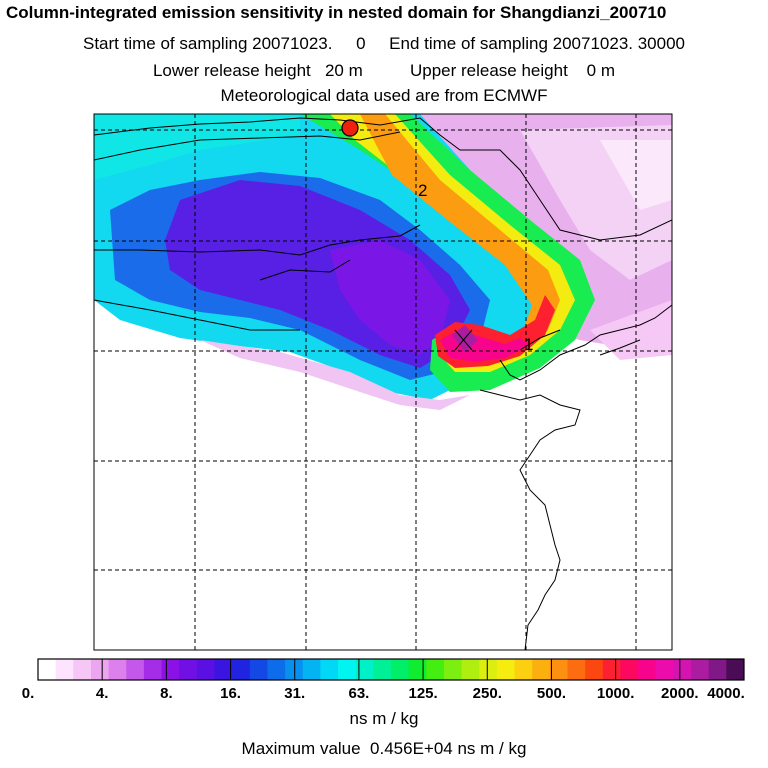 Image resolution: width=768 pixels, height=768 pixels. Describe the element at coordinates (463, 340) in the screenshot. I see `release-site-marker` at that location.